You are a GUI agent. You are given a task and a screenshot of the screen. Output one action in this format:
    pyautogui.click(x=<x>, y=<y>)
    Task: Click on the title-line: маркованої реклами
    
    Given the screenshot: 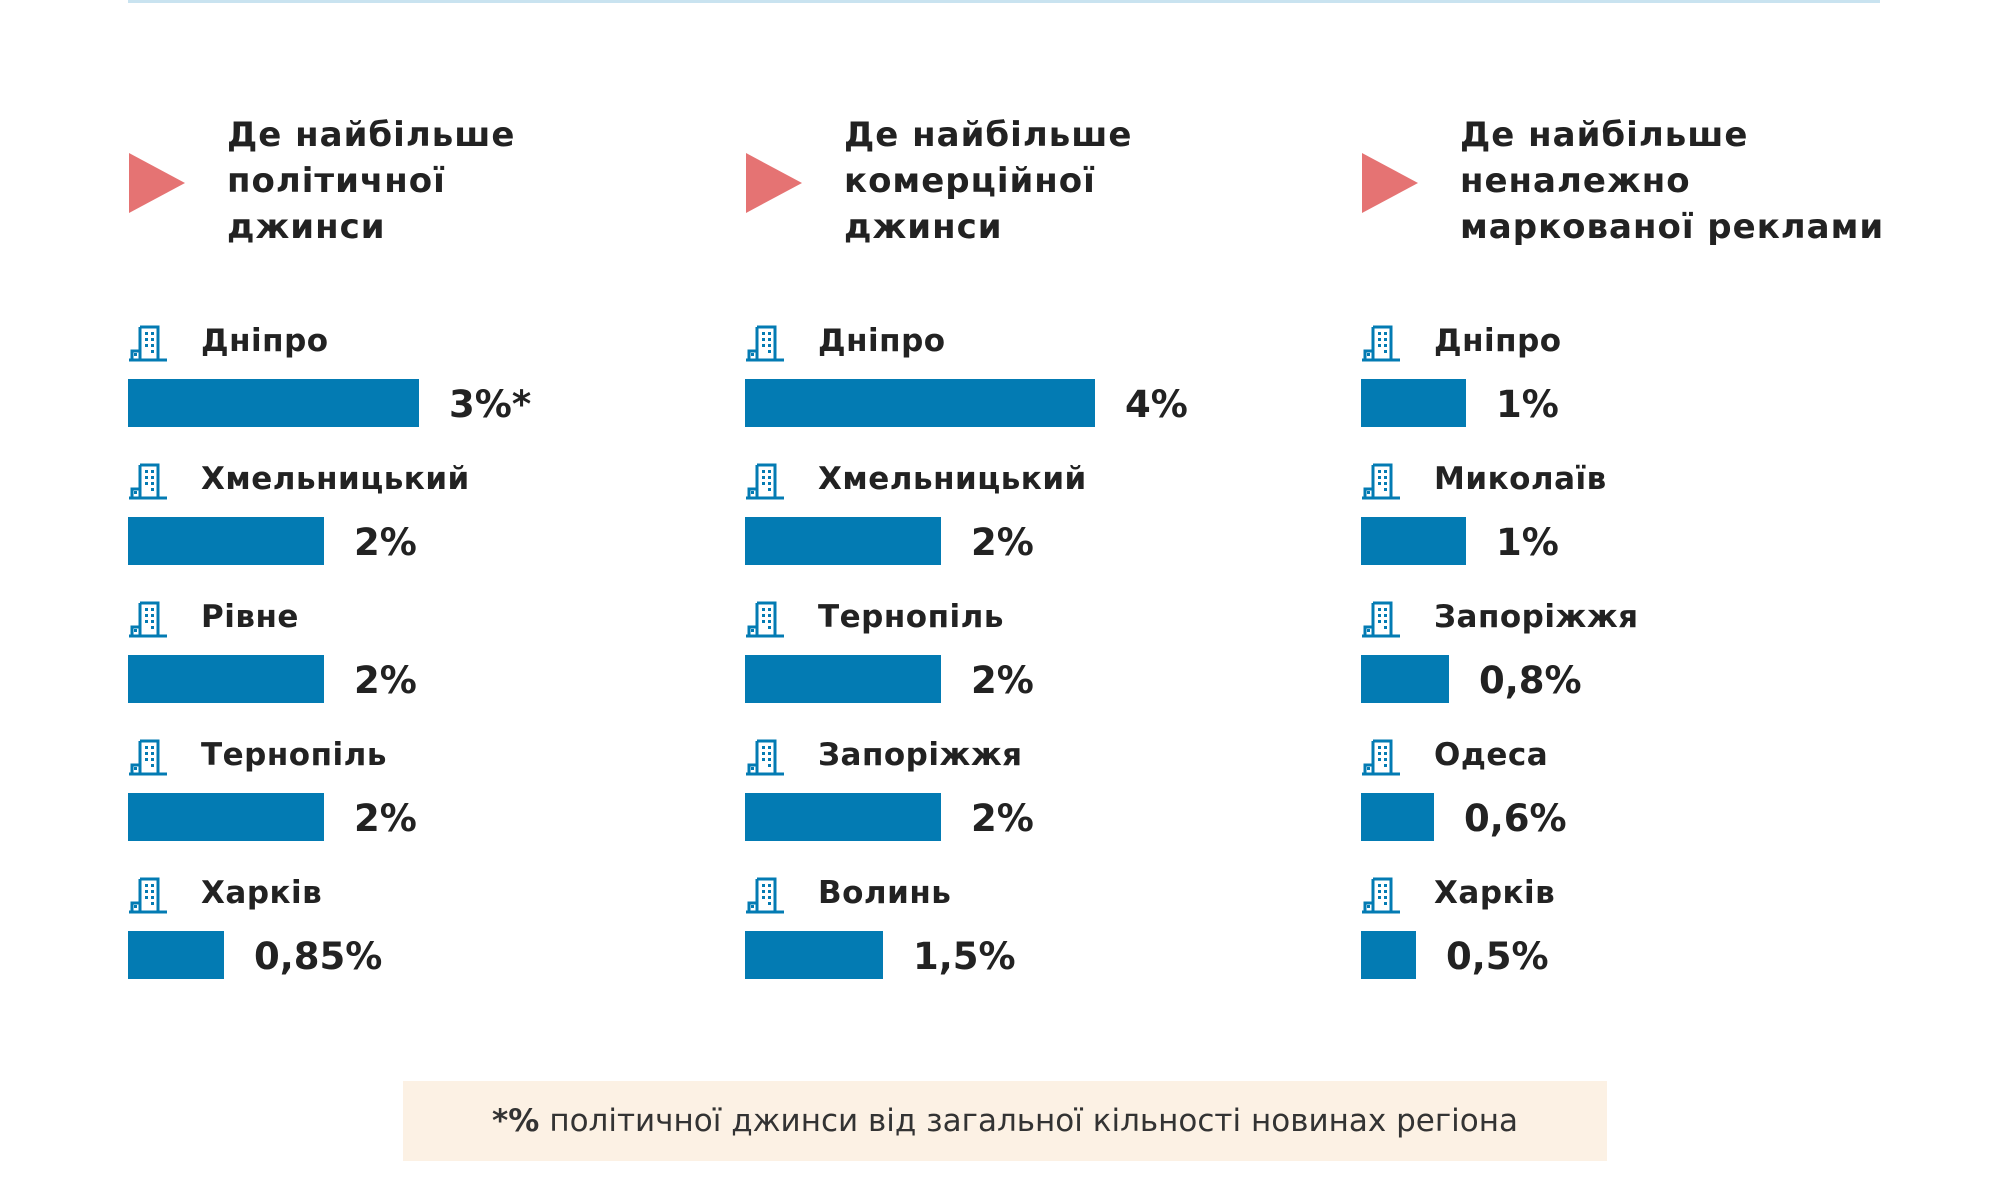 What is the action you would take?
    pyautogui.click(x=1672, y=227)
    